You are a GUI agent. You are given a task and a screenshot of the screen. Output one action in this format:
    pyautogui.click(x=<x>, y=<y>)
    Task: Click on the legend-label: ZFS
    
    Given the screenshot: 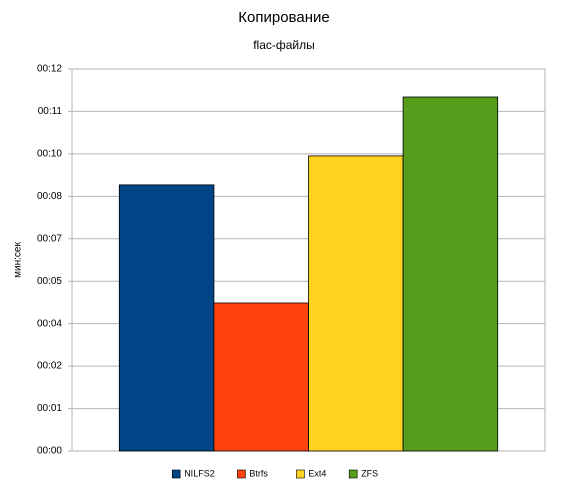 What is the action you would take?
    pyautogui.click(x=369, y=473)
    